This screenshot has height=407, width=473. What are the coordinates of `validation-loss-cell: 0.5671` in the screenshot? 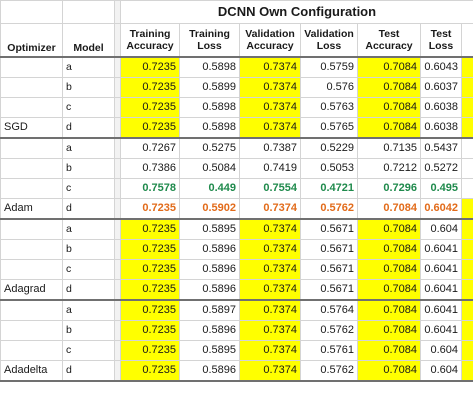 It's located at (329, 270).